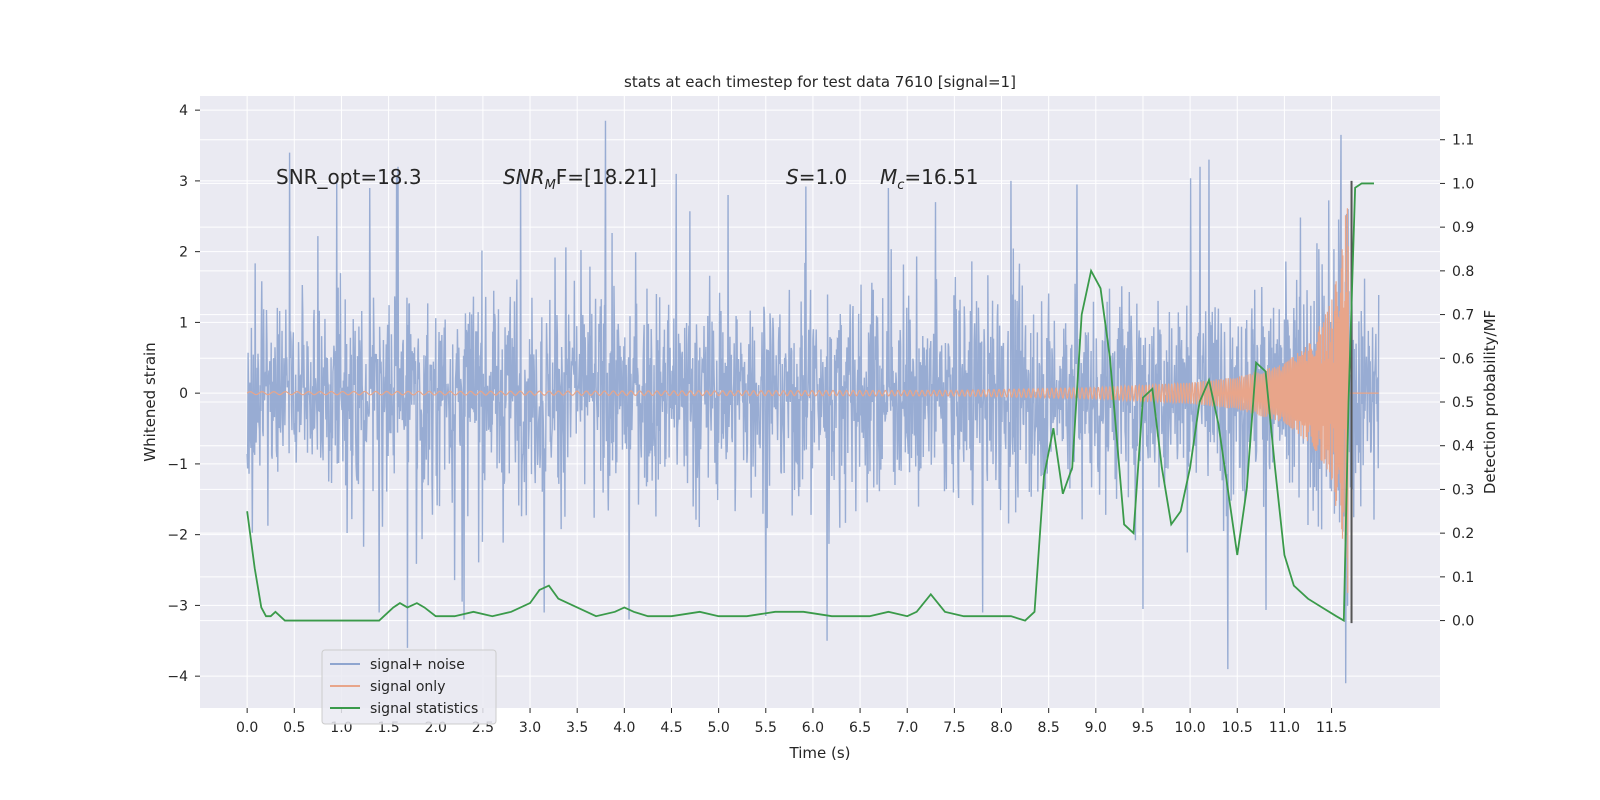 This screenshot has height=800, width=1600. What do you see at coordinates (150, 401) in the screenshot?
I see `y-axis-label: Whitened strain` at bounding box center [150, 401].